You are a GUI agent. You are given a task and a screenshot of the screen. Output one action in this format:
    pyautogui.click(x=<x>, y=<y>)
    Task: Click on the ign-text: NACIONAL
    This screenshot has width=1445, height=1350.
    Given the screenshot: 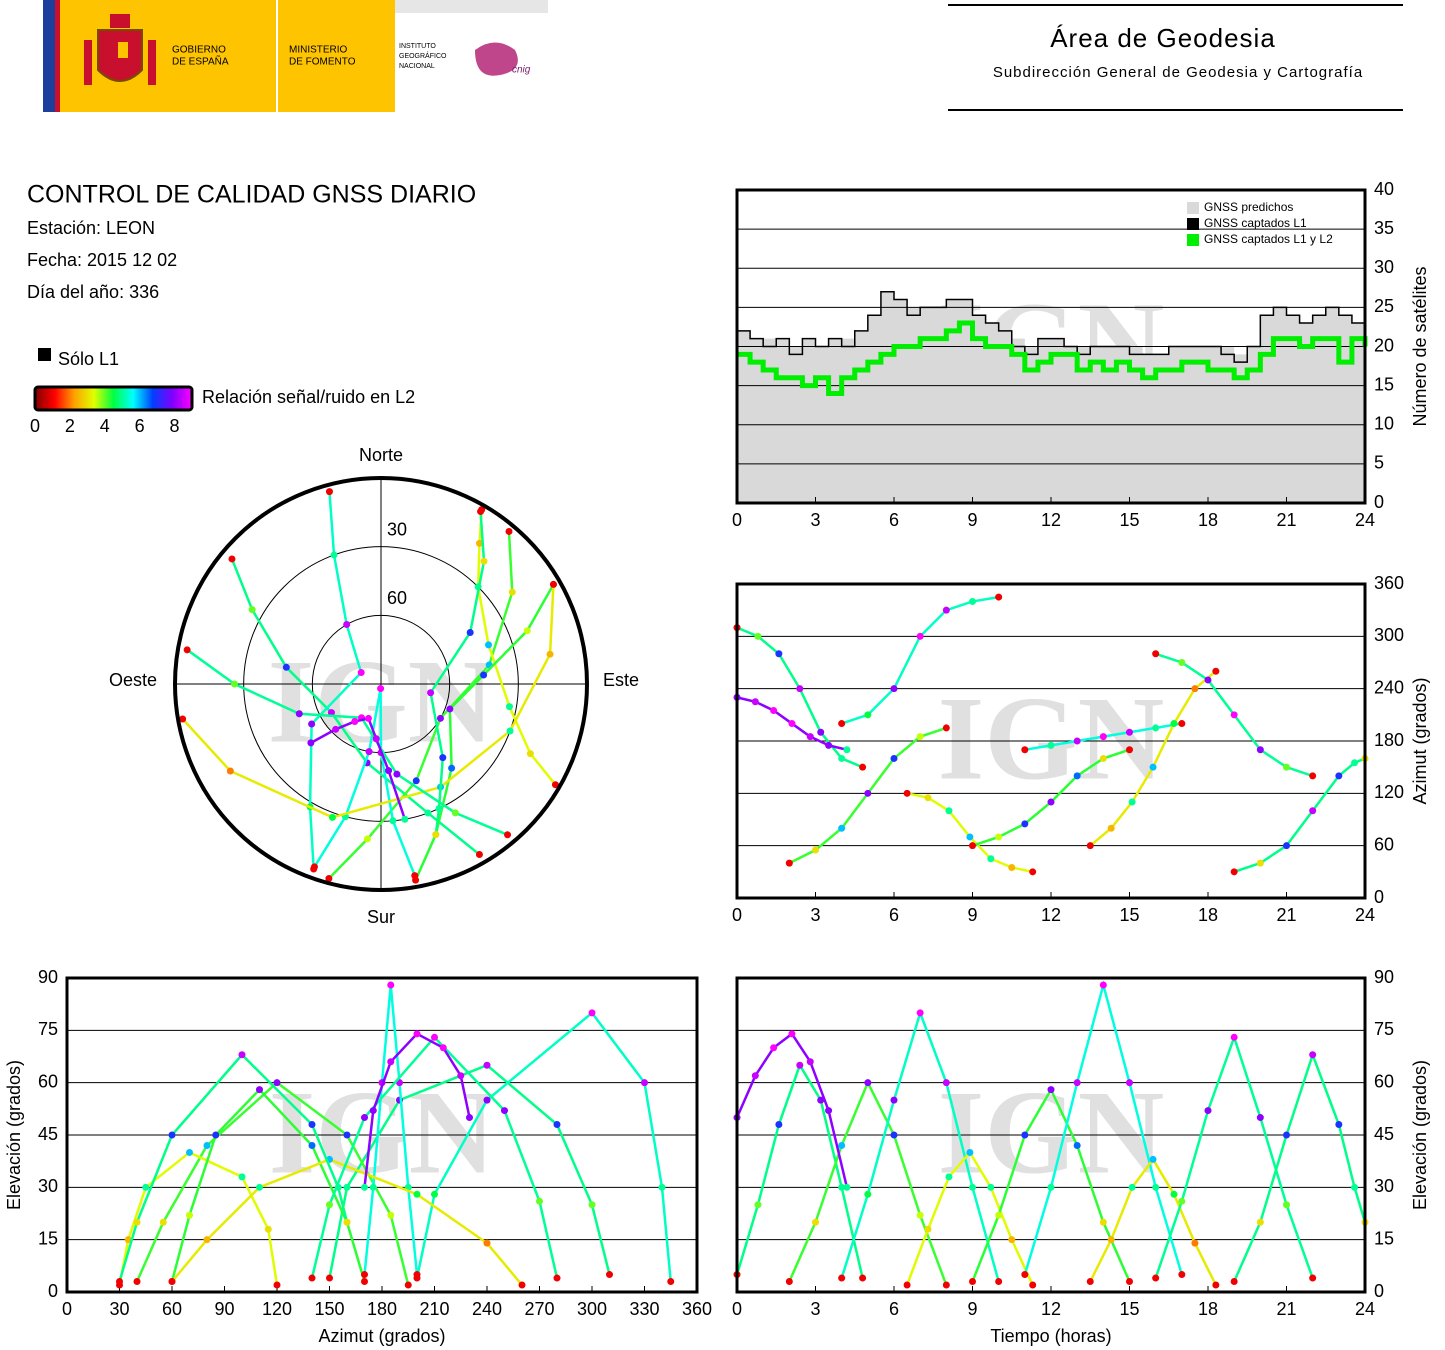 What is the action you would take?
    pyautogui.click(x=417, y=66)
    